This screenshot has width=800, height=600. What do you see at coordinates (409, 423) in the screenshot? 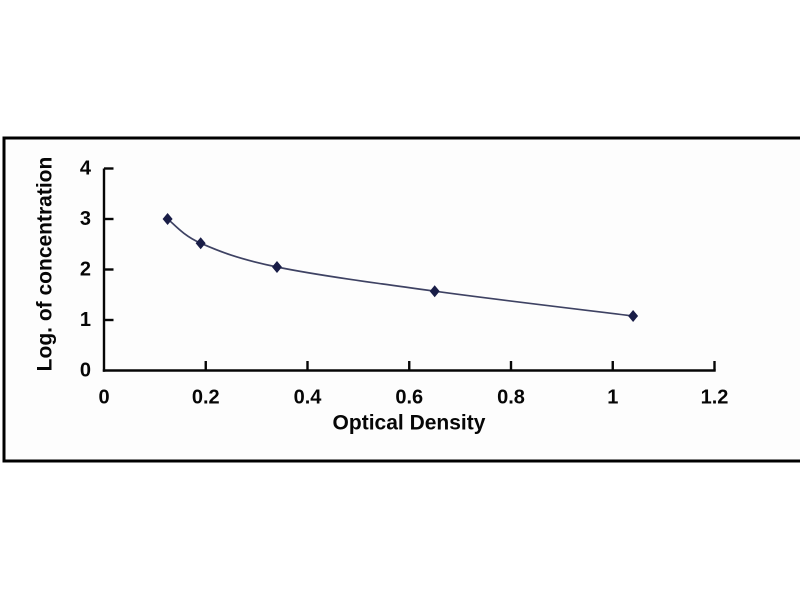
I see `x-axis-title: Optical Density` at bounding box center [409, 423].